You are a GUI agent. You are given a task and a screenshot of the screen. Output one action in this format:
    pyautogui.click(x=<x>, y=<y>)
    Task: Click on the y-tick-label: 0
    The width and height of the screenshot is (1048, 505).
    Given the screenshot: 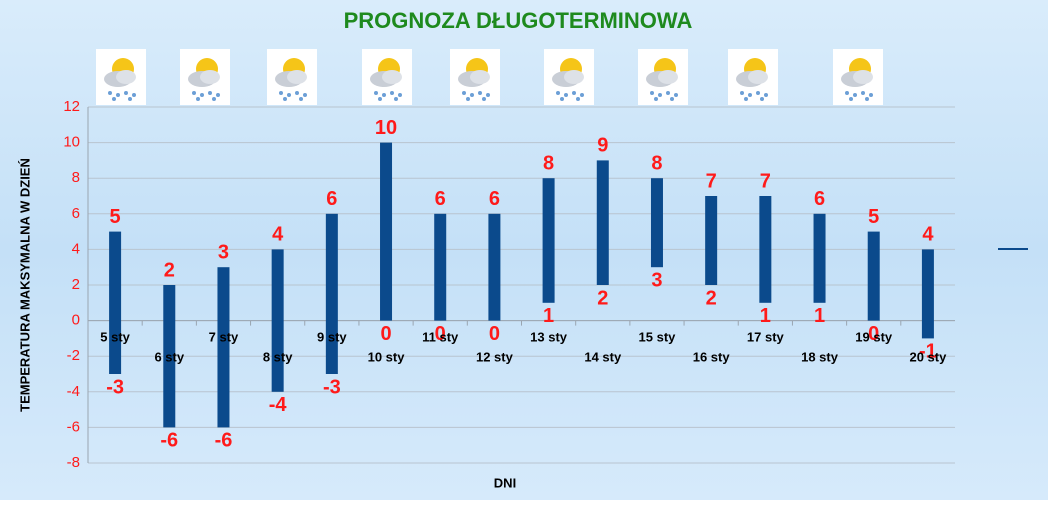 What is the action you would take?
    pyautogui.click(x=76, y=320)
    